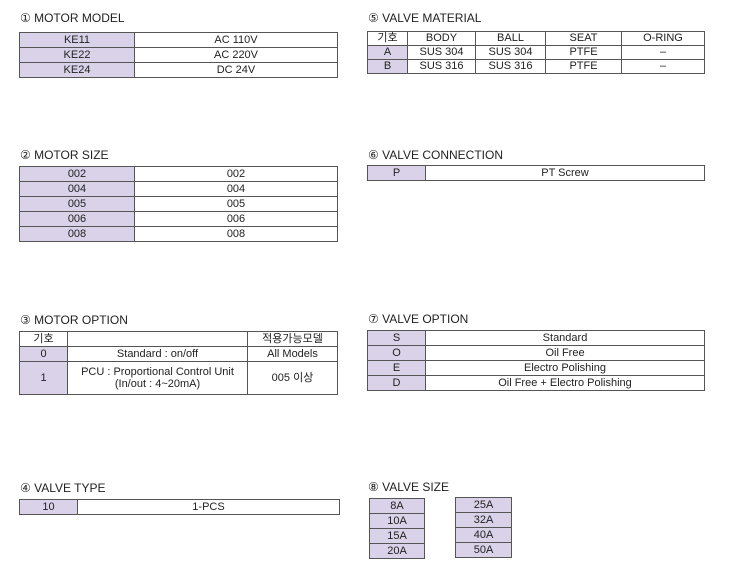 This screenshot has height=569, width=733. What do you see at coordinates (510, 66) in the screenshot?
I see `ball-cell: SUS 316` at bounding box center [510, 66].